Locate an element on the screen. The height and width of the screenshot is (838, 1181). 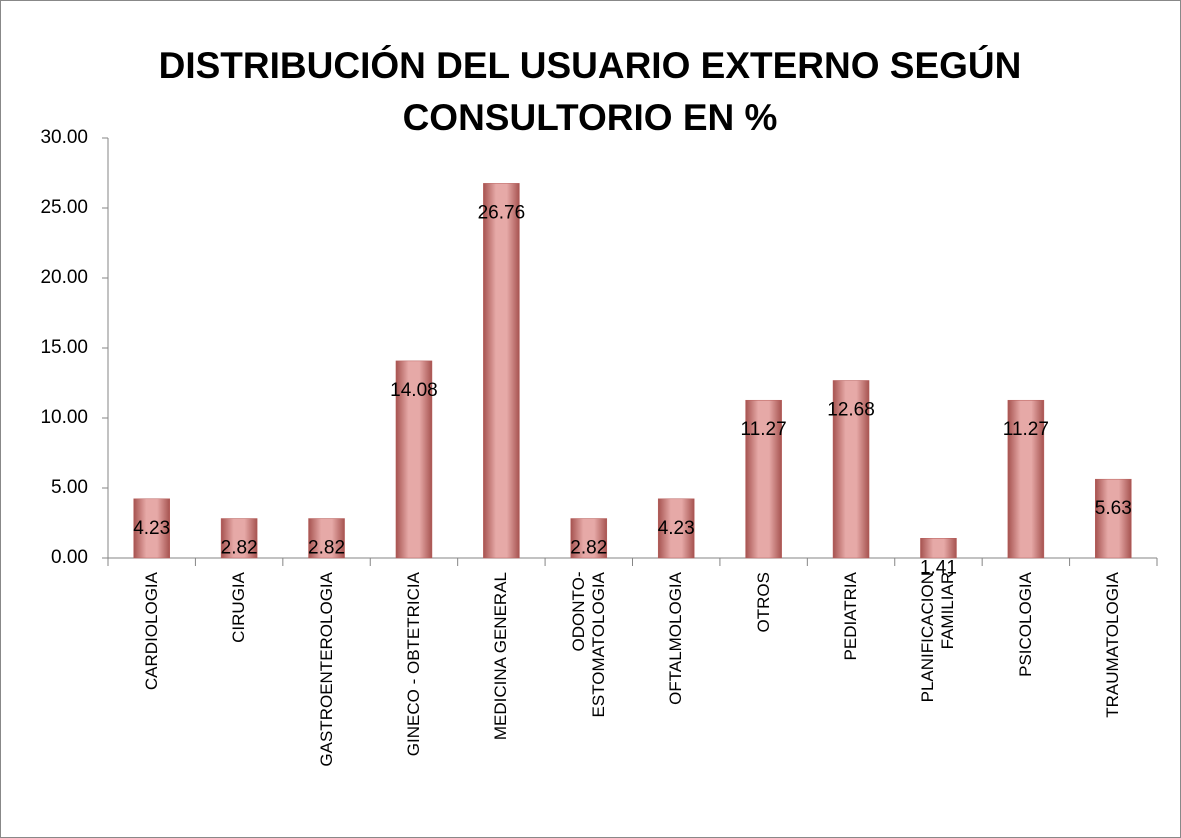
x-tick-label: OFTALMOLOGIA is located at coordinates (676, 638).